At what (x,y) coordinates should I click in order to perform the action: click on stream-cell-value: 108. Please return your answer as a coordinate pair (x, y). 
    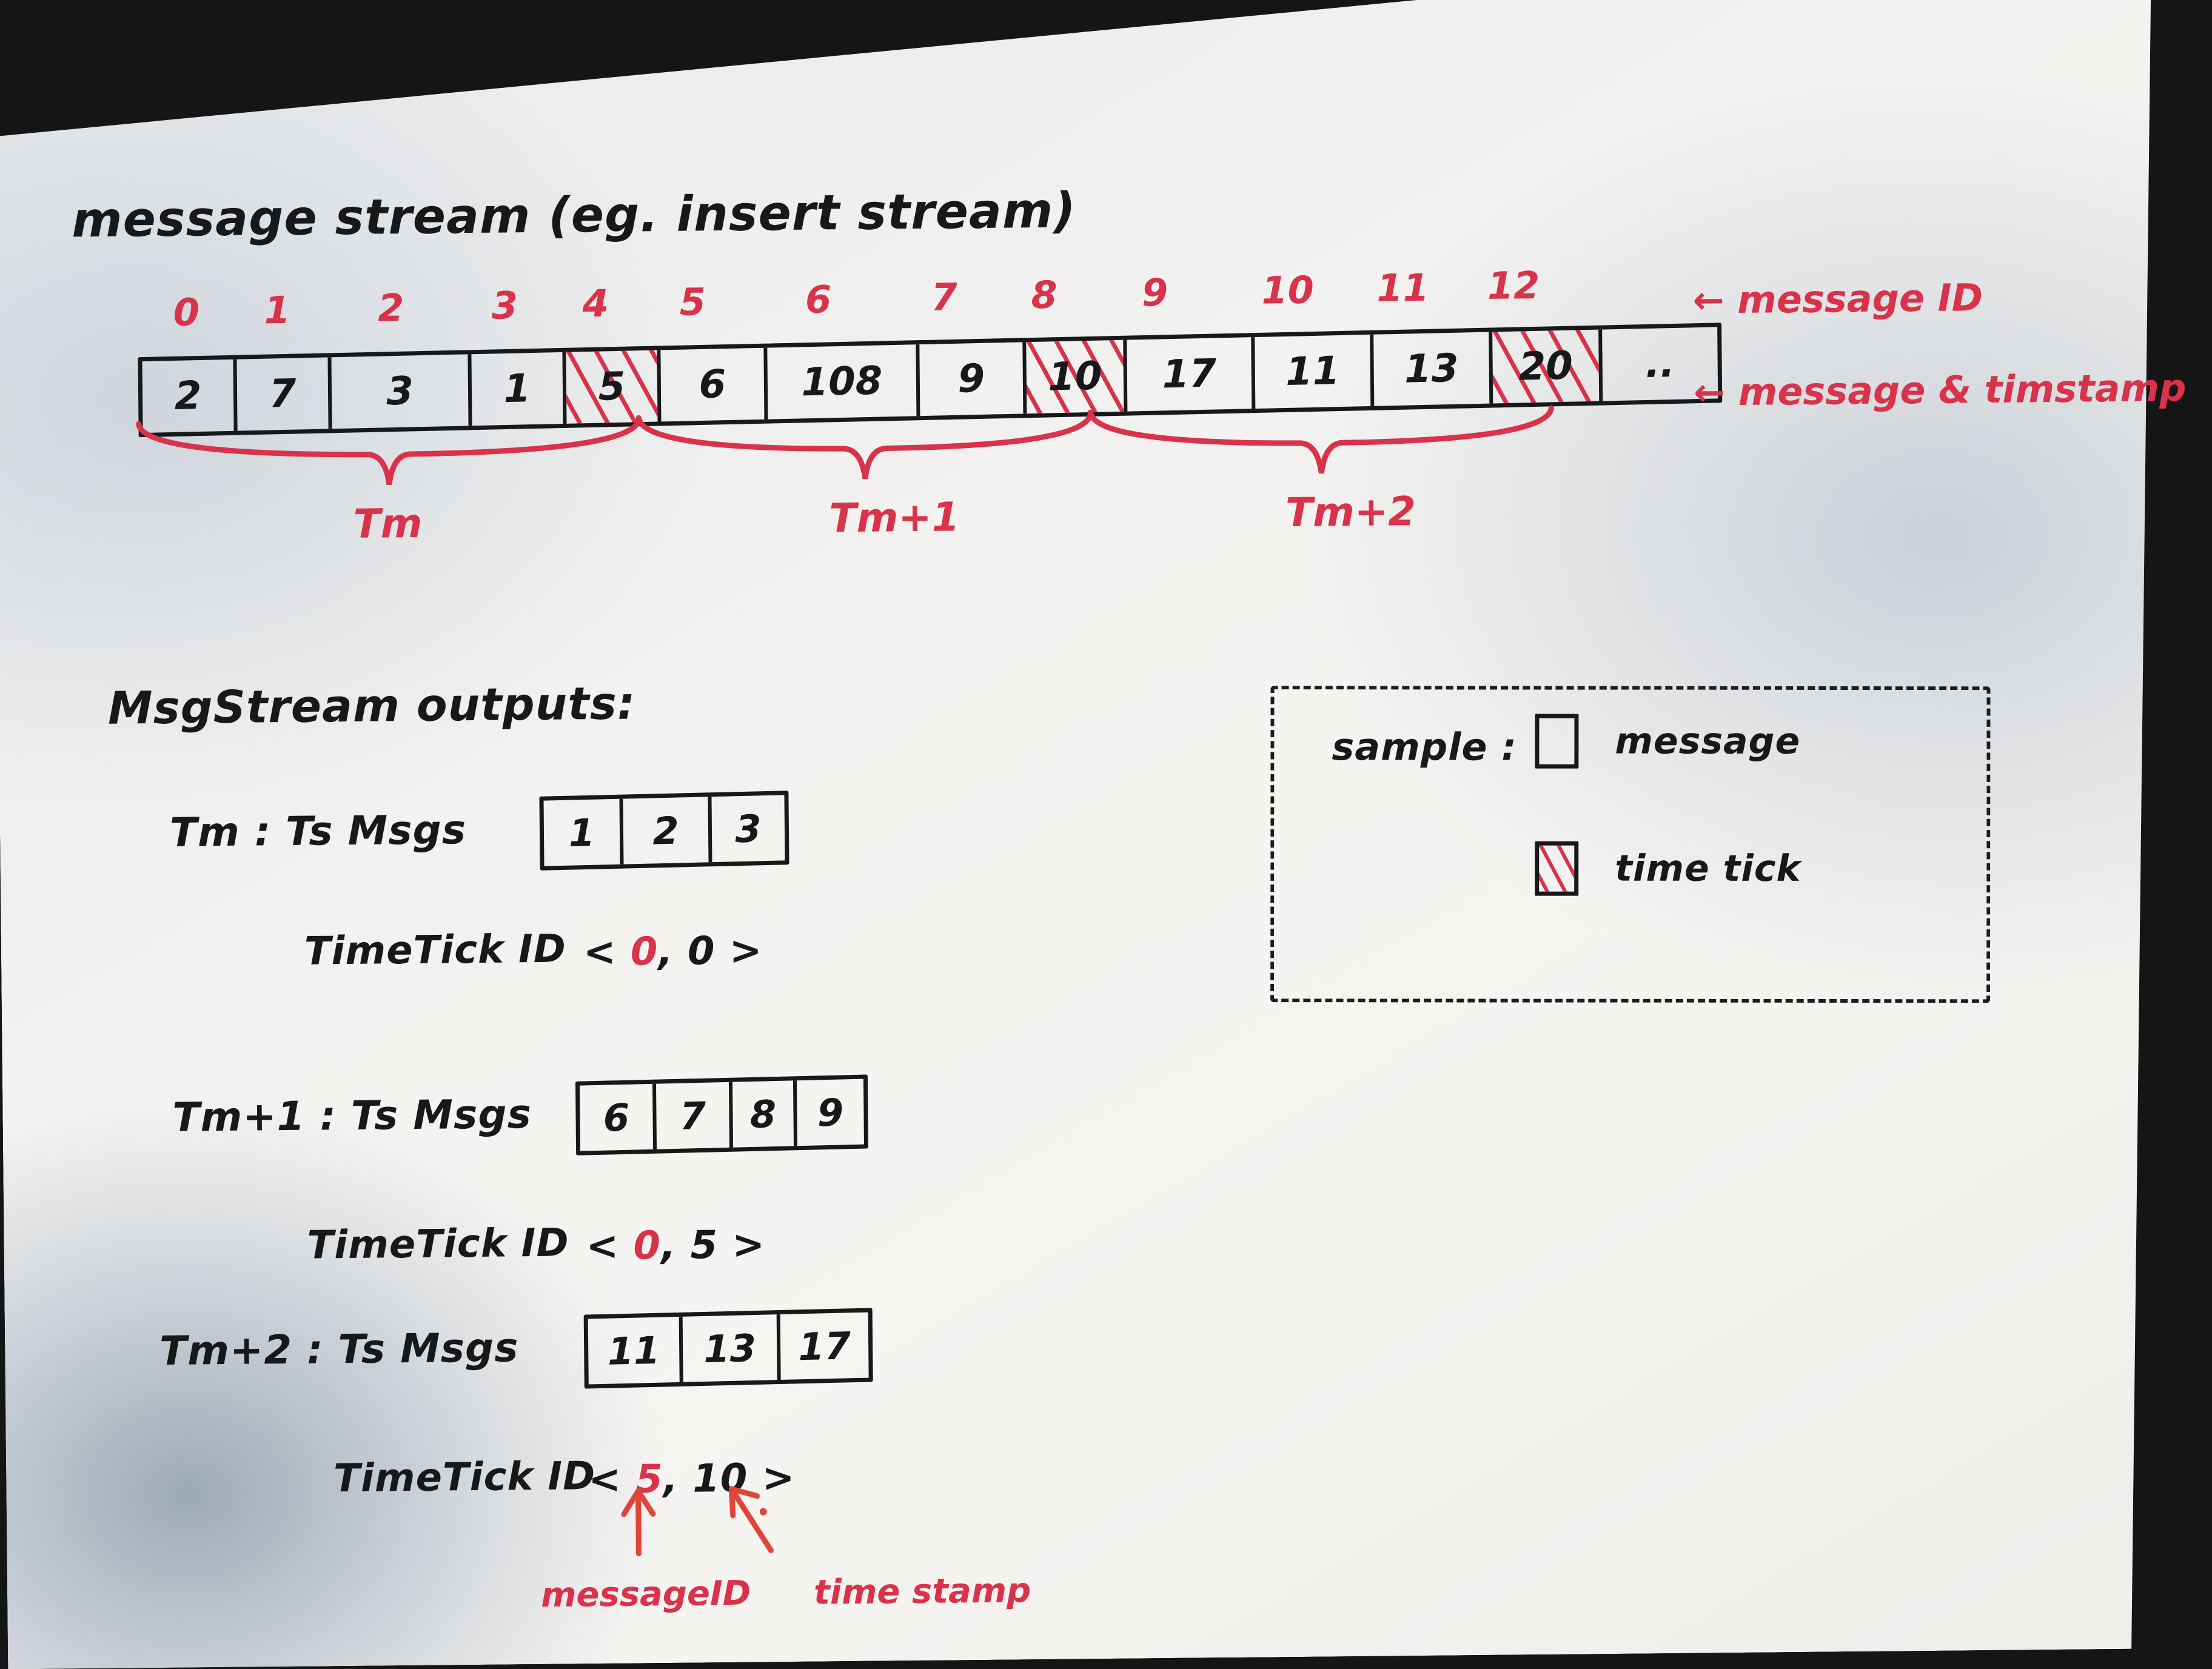
    Looking at the image, I should click on (842, 382).